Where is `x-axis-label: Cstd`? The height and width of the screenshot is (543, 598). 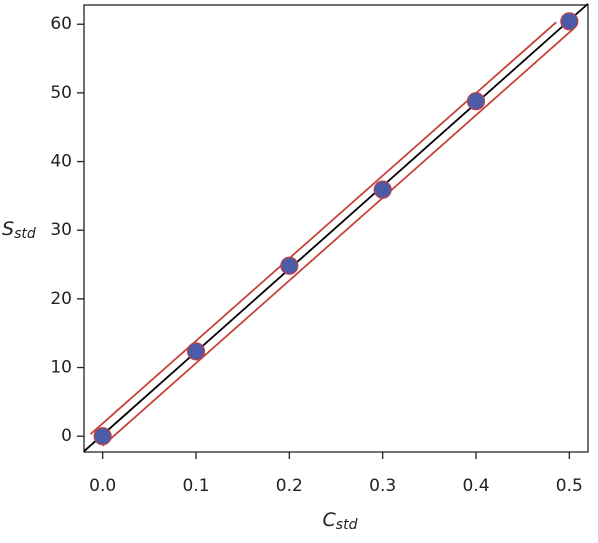
x-axis-label: Cstd is located at coordinates (340, 521).